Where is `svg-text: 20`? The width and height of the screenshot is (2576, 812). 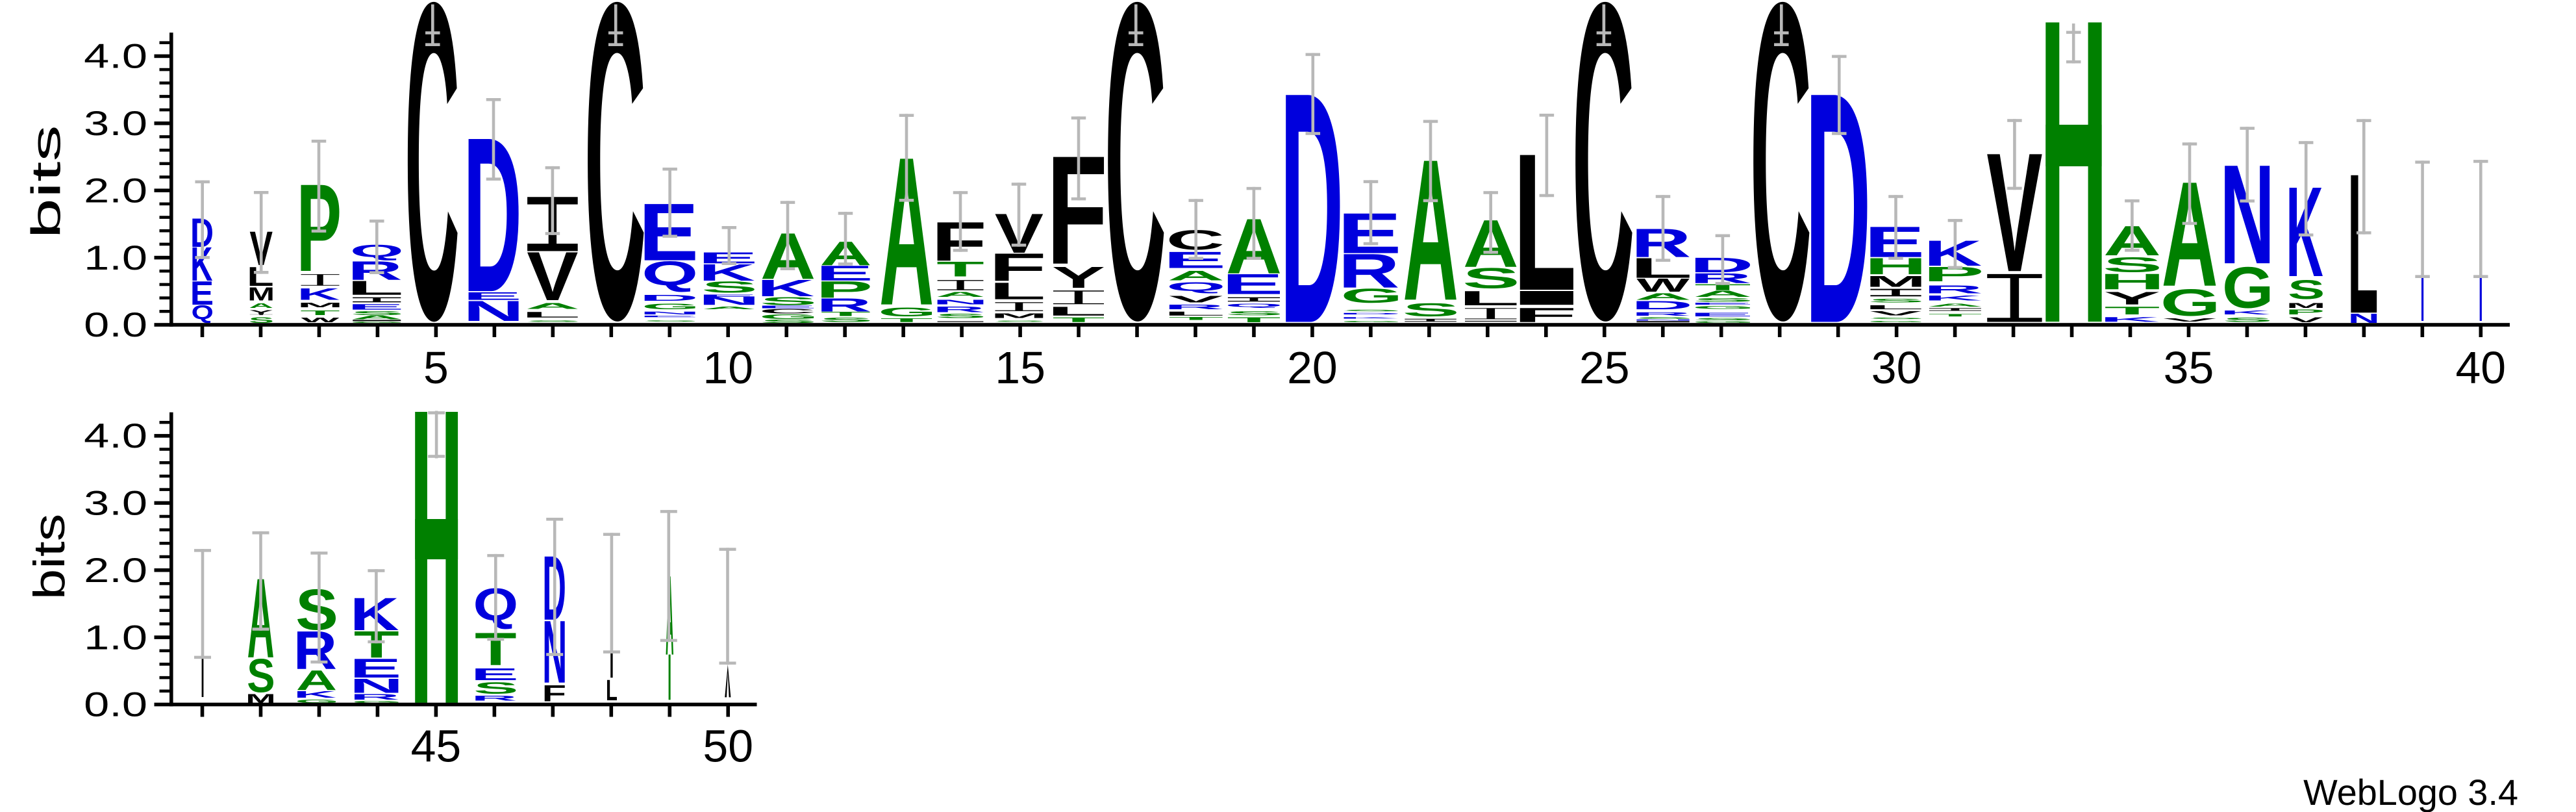 svg-text: 20 is located at coordinates (1312, 367).